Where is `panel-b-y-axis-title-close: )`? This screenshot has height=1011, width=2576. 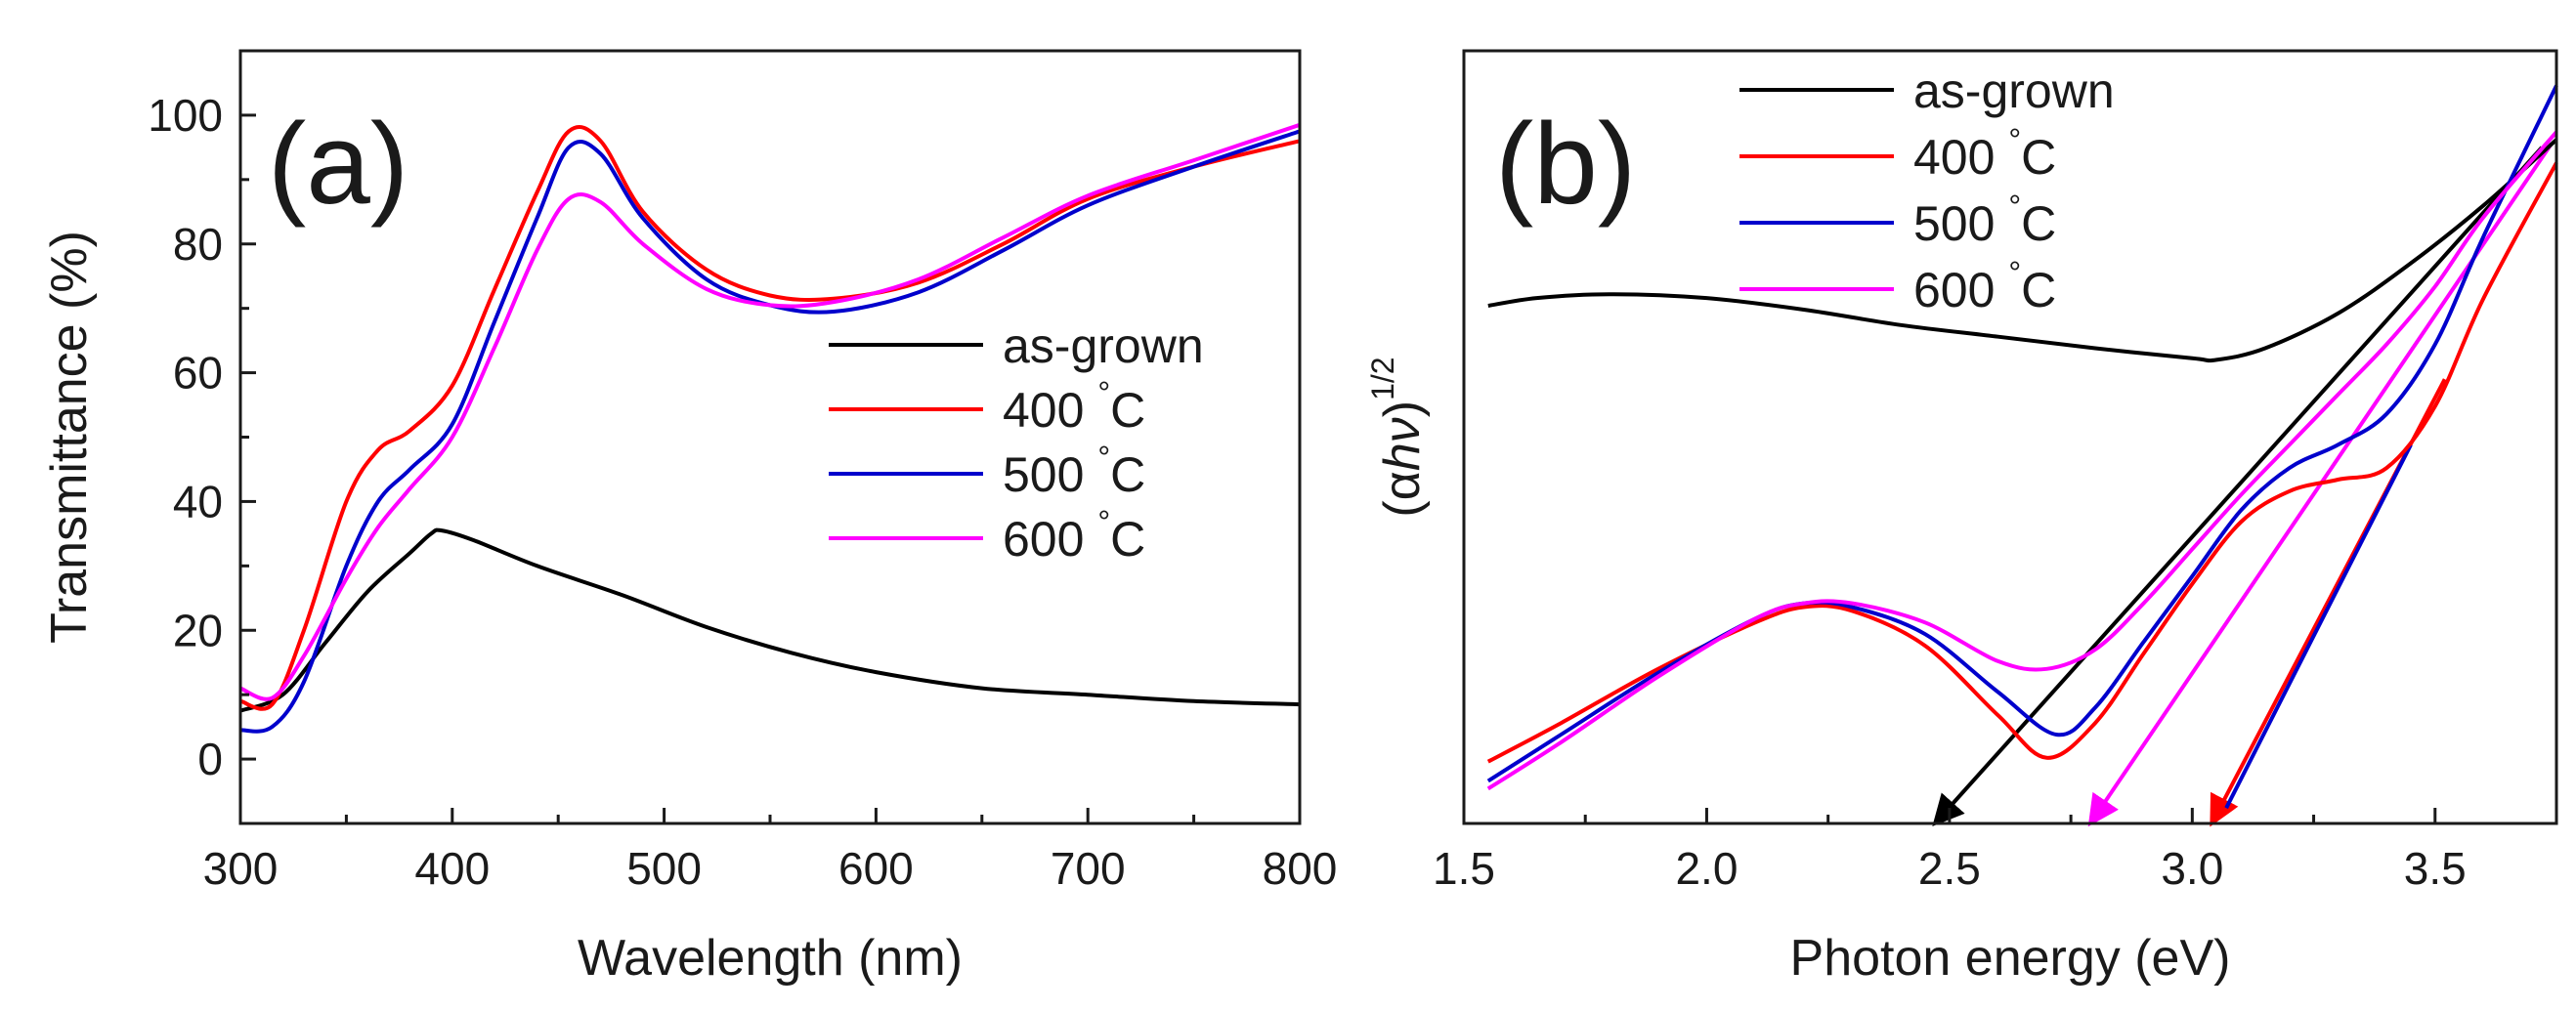 panel-b-y-axis-title-close: ) is located at coordinates (1403, 408).